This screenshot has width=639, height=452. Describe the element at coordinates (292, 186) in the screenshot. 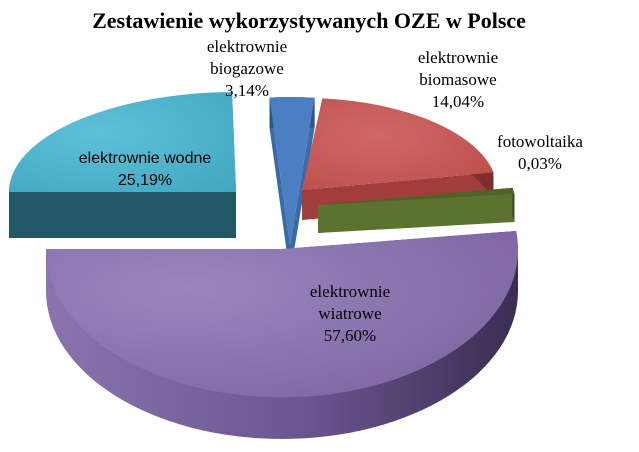

I see `pie-slice-elektrownie-biogazowe` at that location.